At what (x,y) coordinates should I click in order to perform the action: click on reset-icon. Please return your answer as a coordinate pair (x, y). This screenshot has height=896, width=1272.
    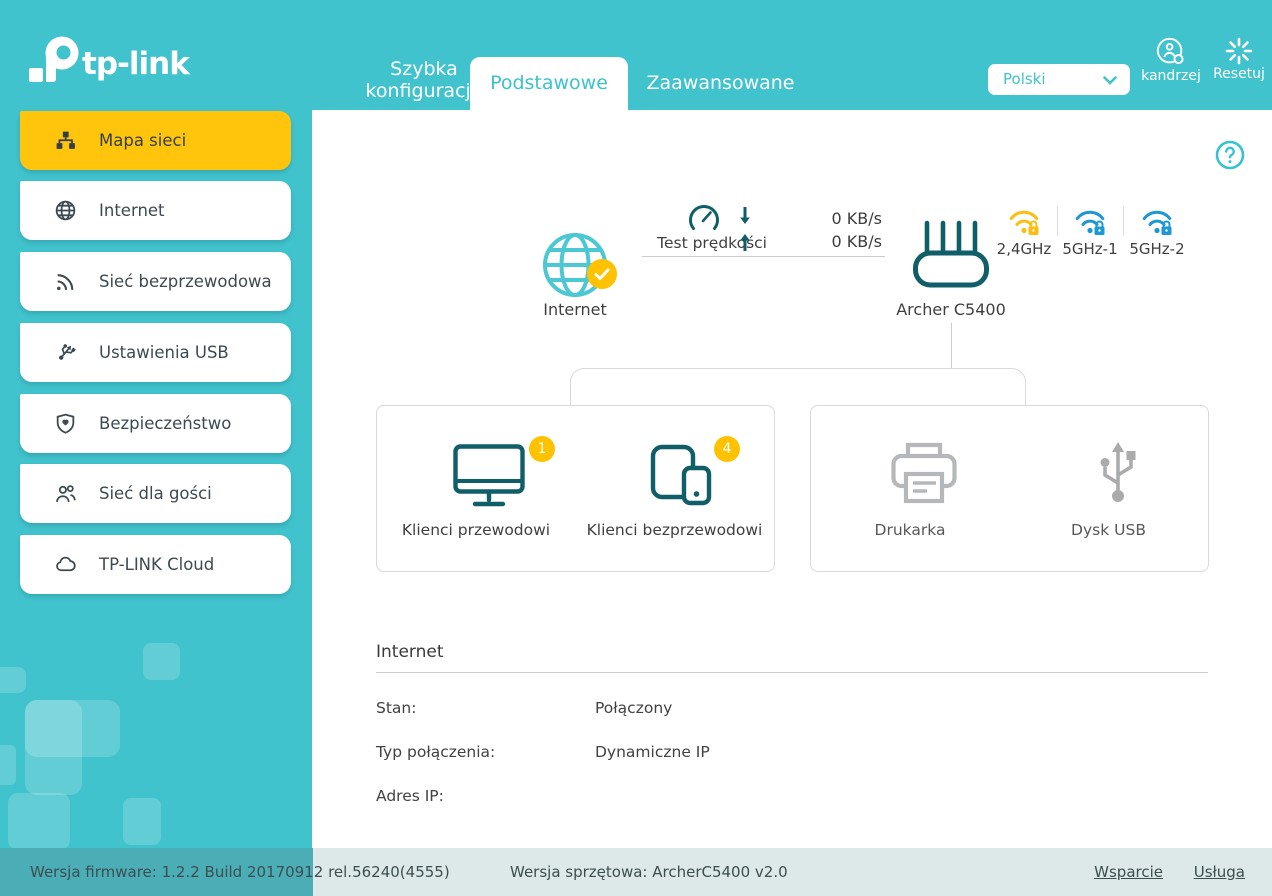
    Looking at the image, I should click on (1239, 51).